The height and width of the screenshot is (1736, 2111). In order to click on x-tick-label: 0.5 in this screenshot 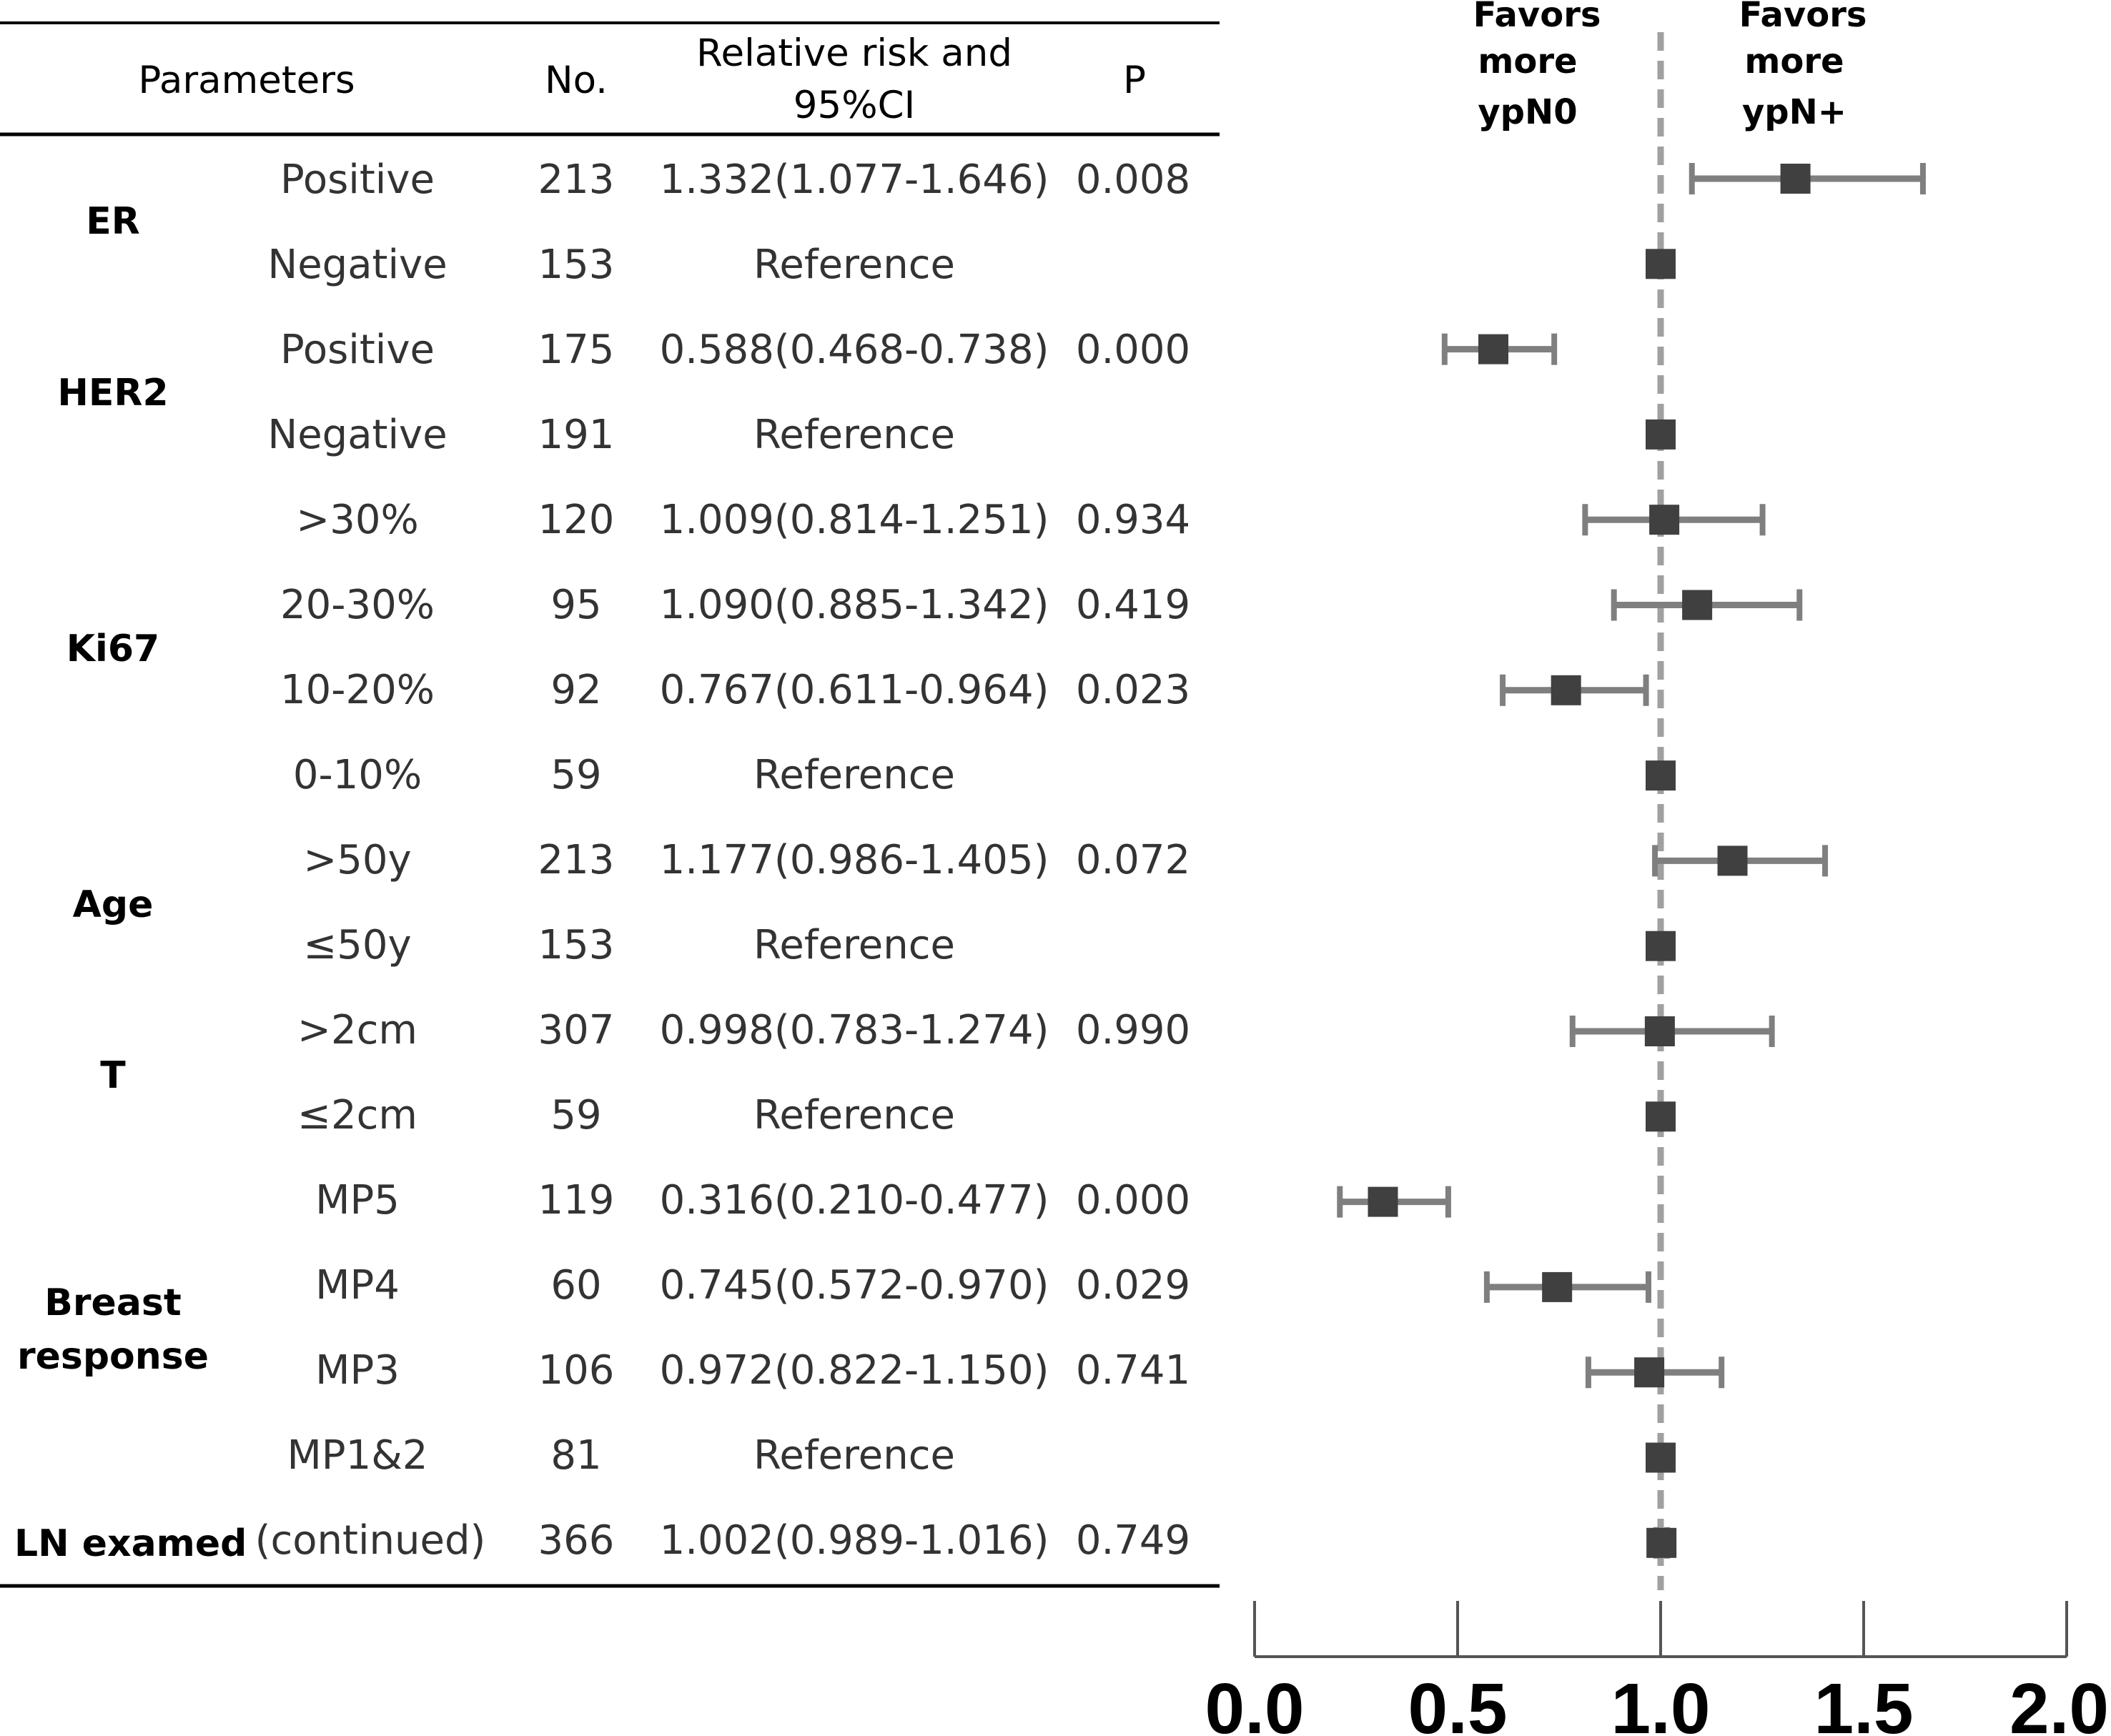, I will do `click(1457, 1702)`.